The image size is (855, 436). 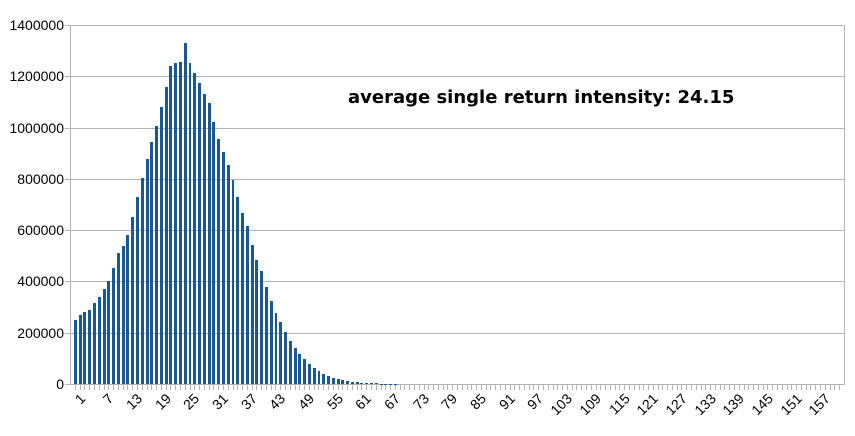 What do you see at coordinates (420, 401) in the screenshot?
I see `x-axis-label: 73` at bounding box center [420, 401].